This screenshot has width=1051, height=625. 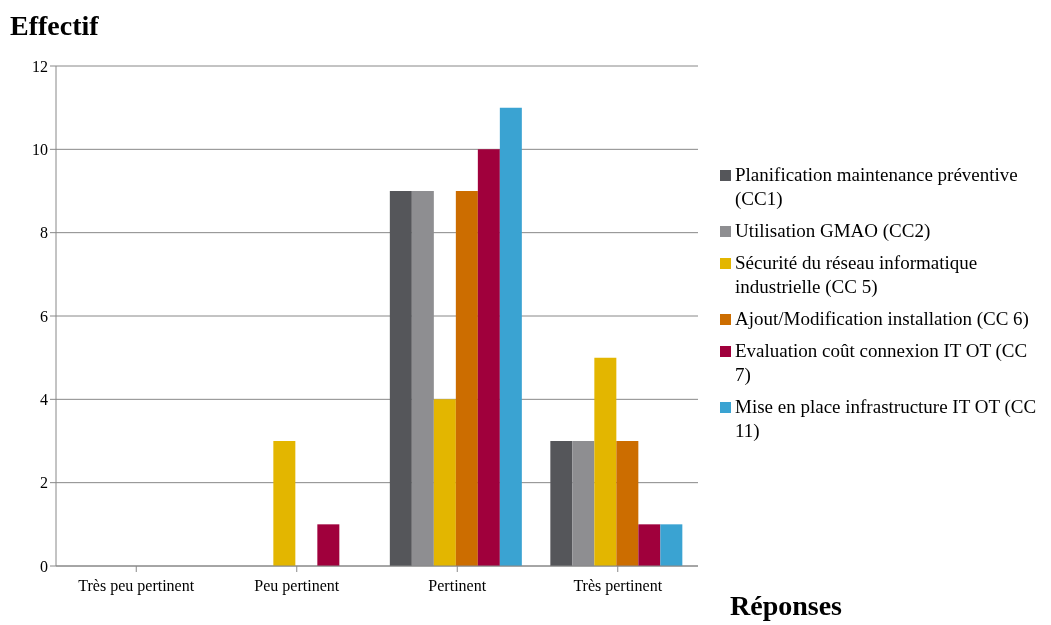 I want to click on y-tick-label: 4, so click(x=44, y=400).